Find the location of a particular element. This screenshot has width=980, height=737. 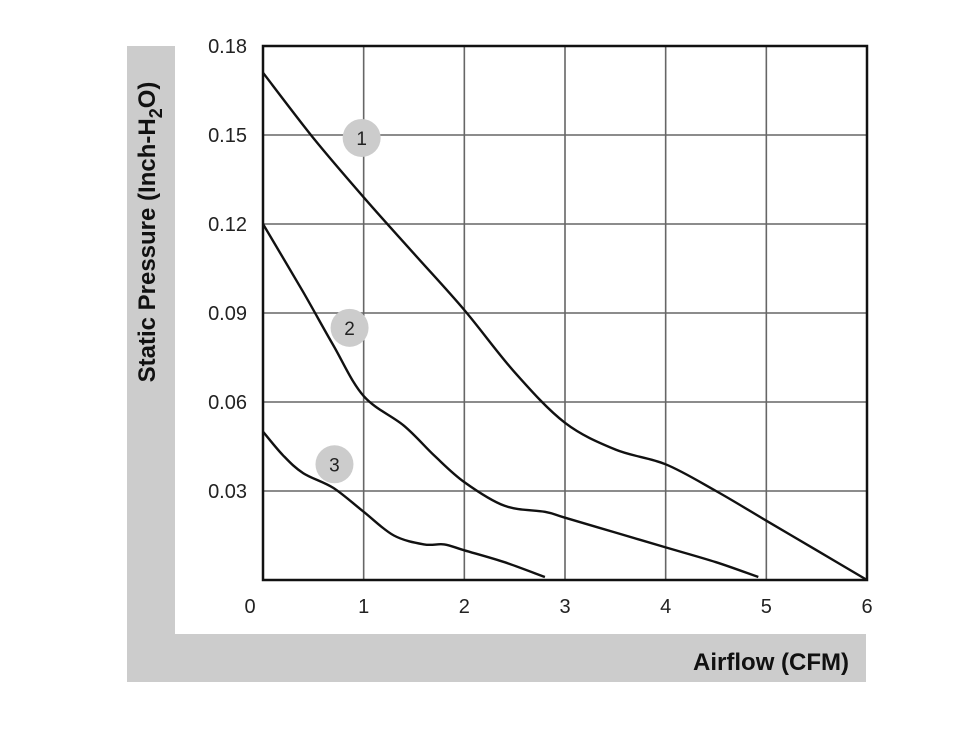

y-tick-label: 0.18 is located at coordinates (227, 47).